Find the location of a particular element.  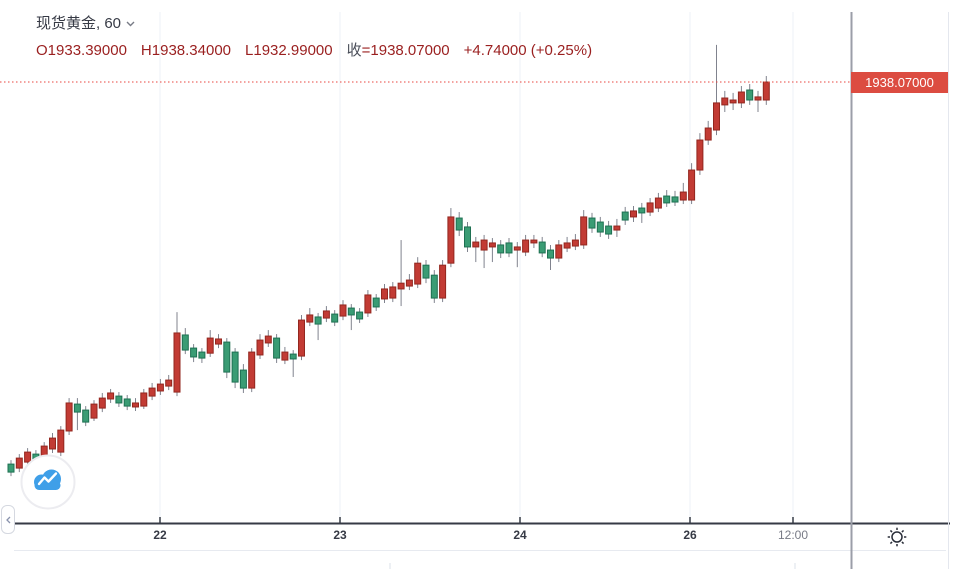

ohlc-open: O1933.39000 is located at coordinates (81, 50).